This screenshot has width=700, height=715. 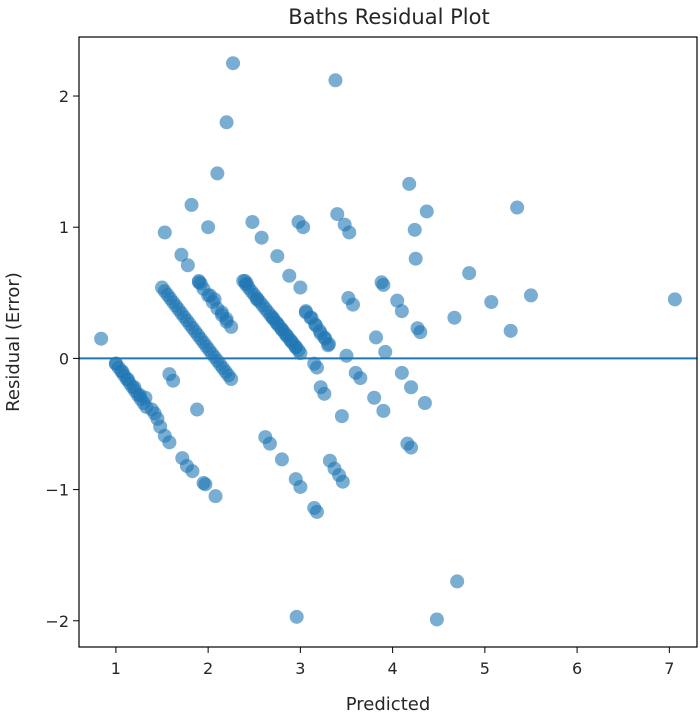 I want to click on x-tick-label: 1, so click(x=116, y=668).